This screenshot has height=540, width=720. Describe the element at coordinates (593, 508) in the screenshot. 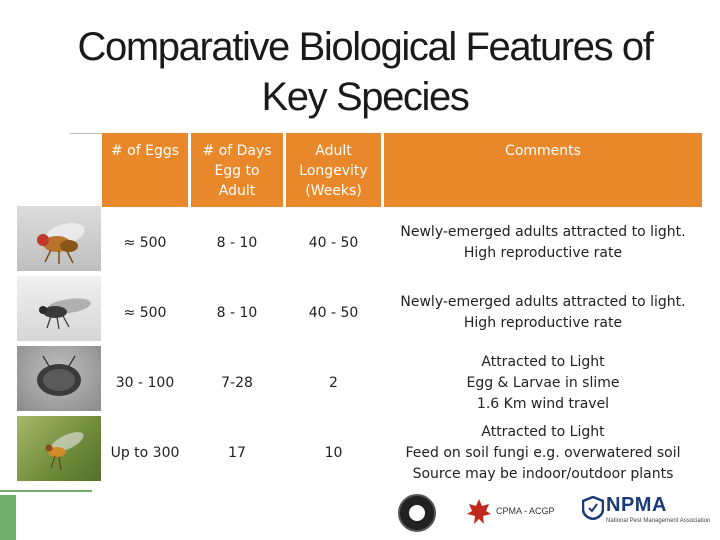

I see `npma-logo` at that location.